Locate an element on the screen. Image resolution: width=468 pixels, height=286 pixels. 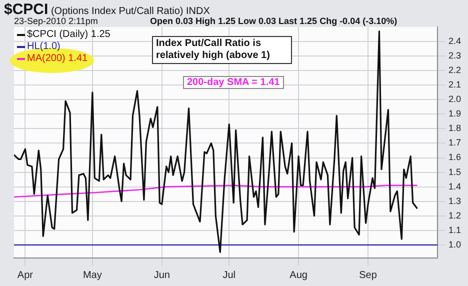
y-tick-label: 1.8 is located at coordinates (455, 128).